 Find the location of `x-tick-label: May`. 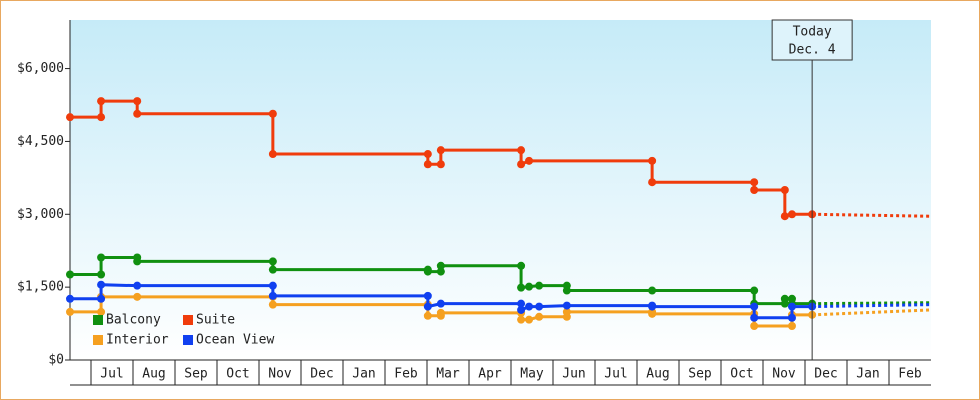

x-tick-label: May is located at coordinates (532, 374).